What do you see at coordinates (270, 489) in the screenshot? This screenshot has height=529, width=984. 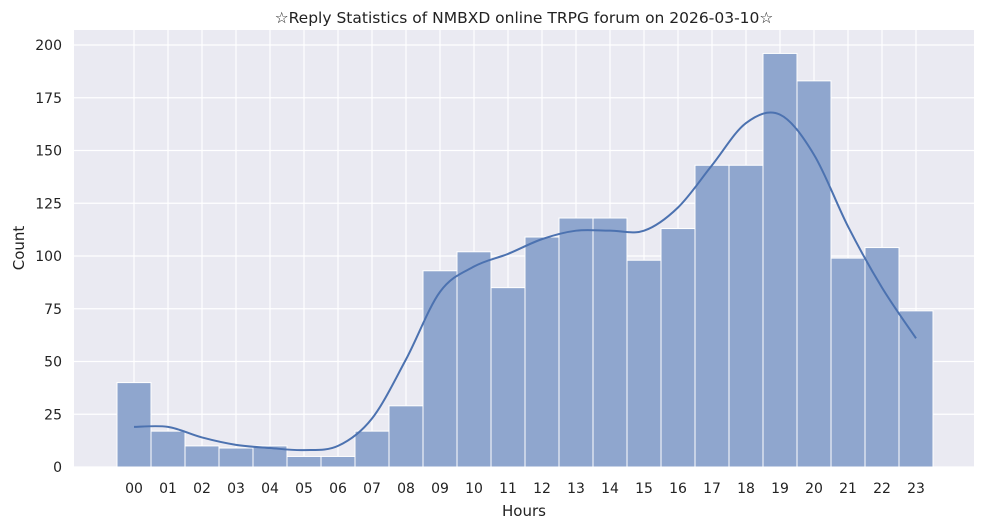 I see `x-tick-label: 04` at bounding box center [270, 489].